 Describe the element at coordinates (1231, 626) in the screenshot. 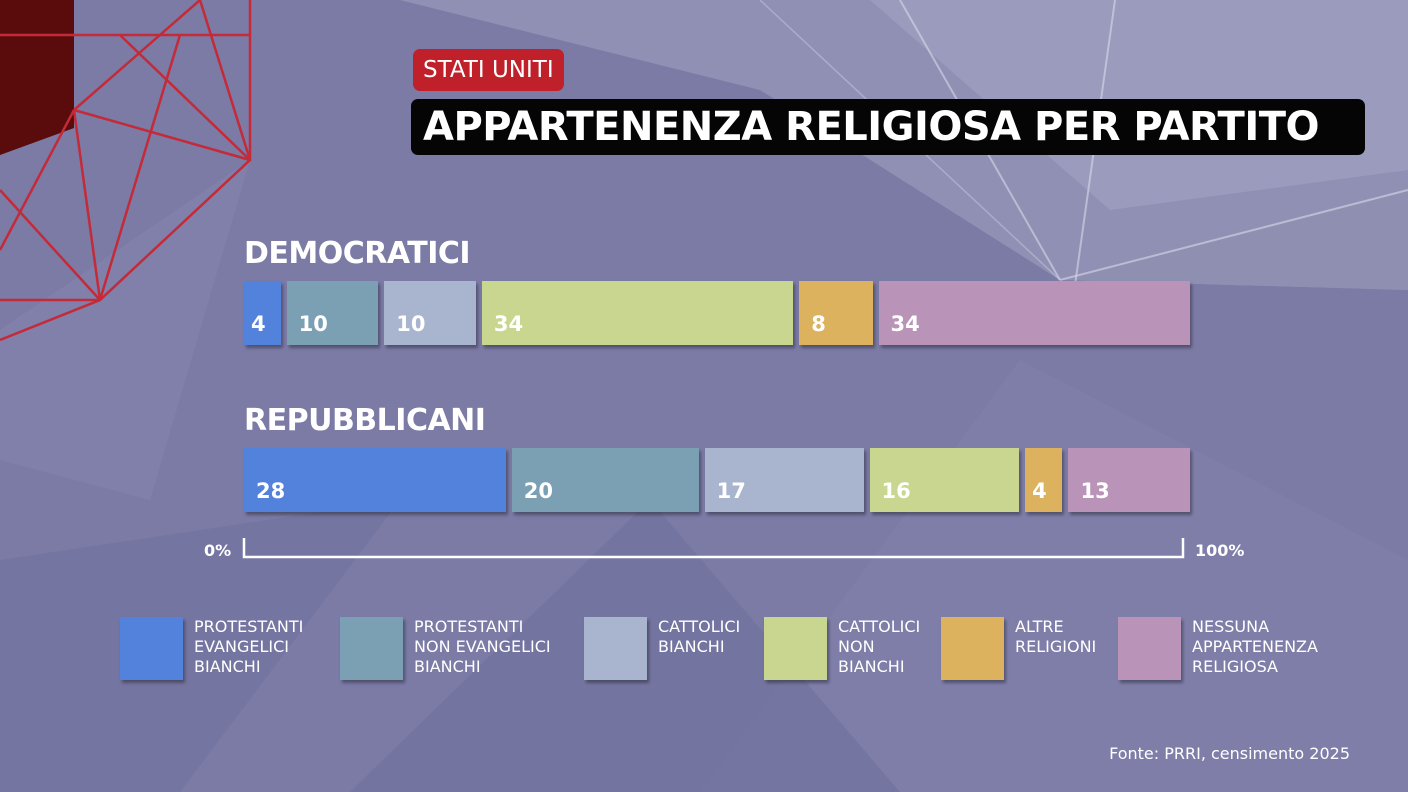

I see `legend-label-line: NESSUNA` at that location.